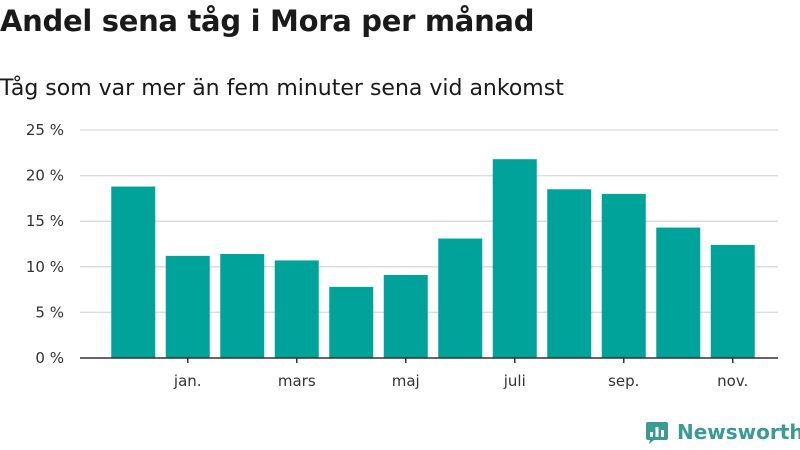  I want to click on y-tick-label: 25 %, so click(45, 130).